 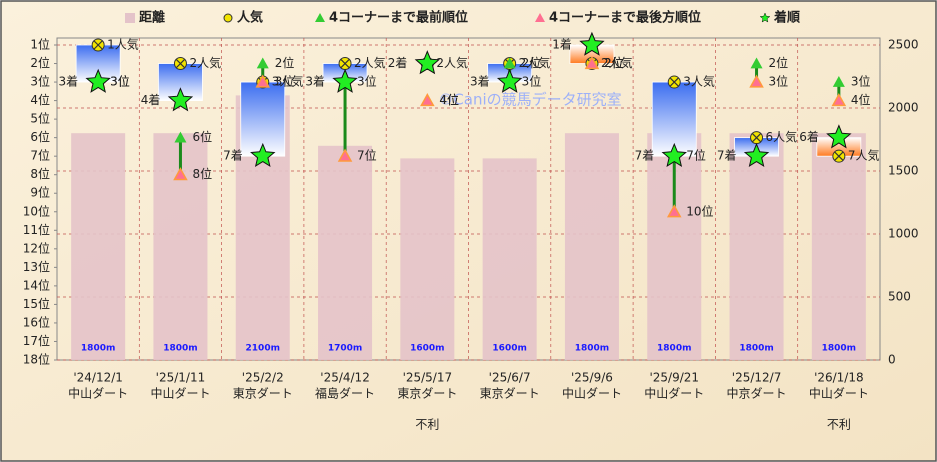 I want to click on x-tick-label: '25/4/12, so click(x=345, y=378).